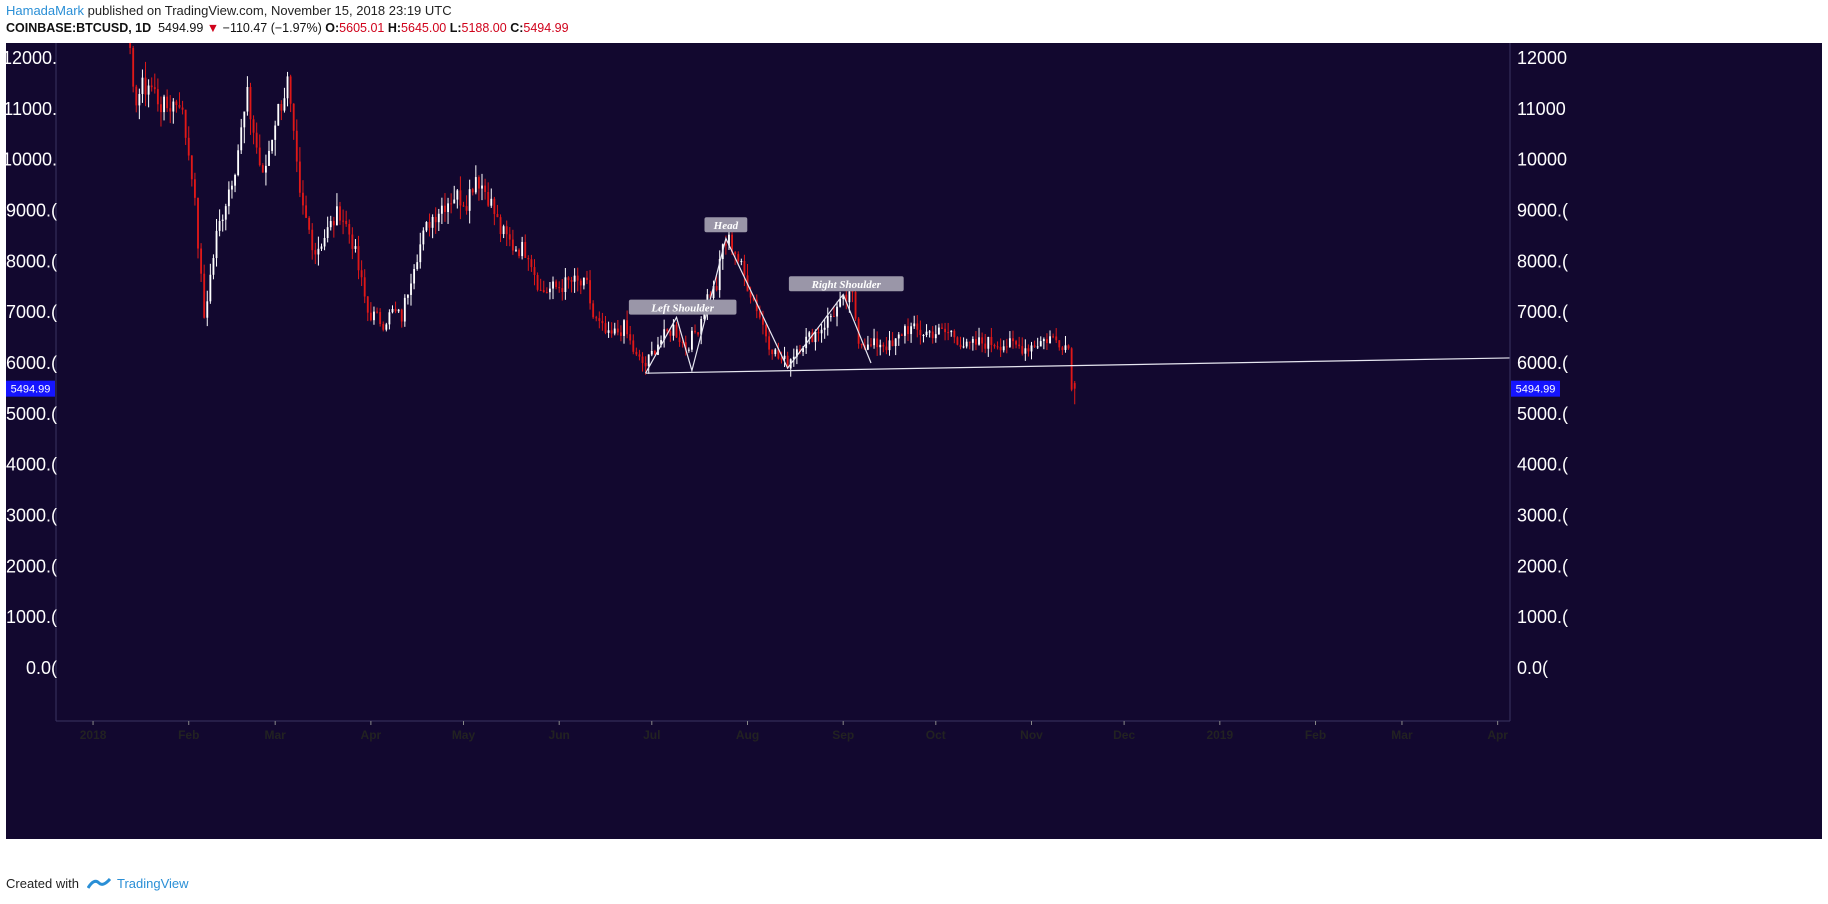 This screenshot has width=1828, height=904. Describe the element at coordinates (1535, 388) in the screenshot. I see `last-price-tag-right: 5494.99` at that location.